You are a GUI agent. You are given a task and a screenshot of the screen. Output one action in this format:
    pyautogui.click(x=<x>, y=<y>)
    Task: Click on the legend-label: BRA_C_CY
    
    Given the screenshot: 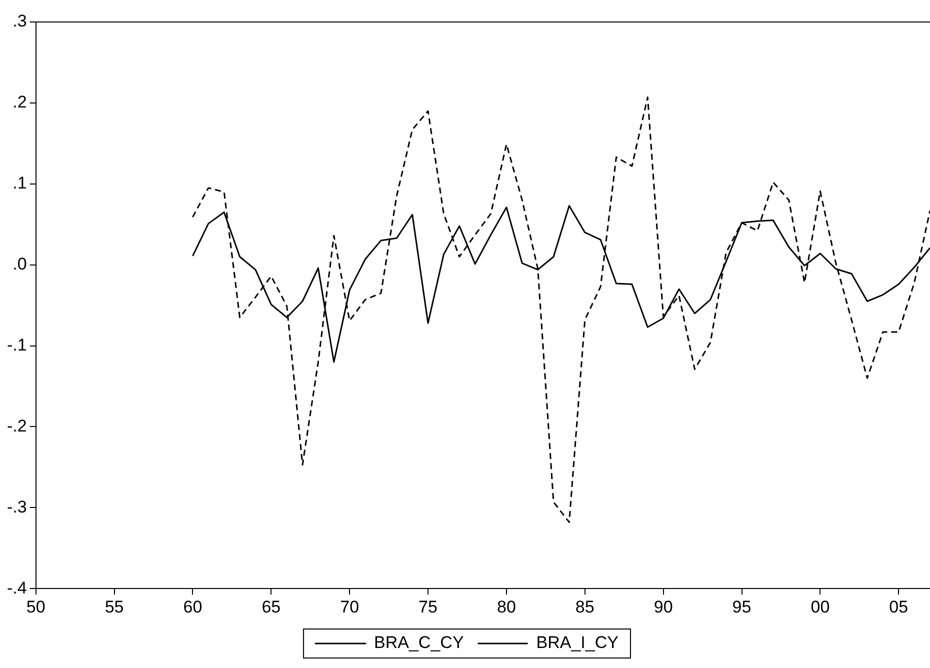 What is the action you would take?
    pyautogui.click(x=419, y=642)
    